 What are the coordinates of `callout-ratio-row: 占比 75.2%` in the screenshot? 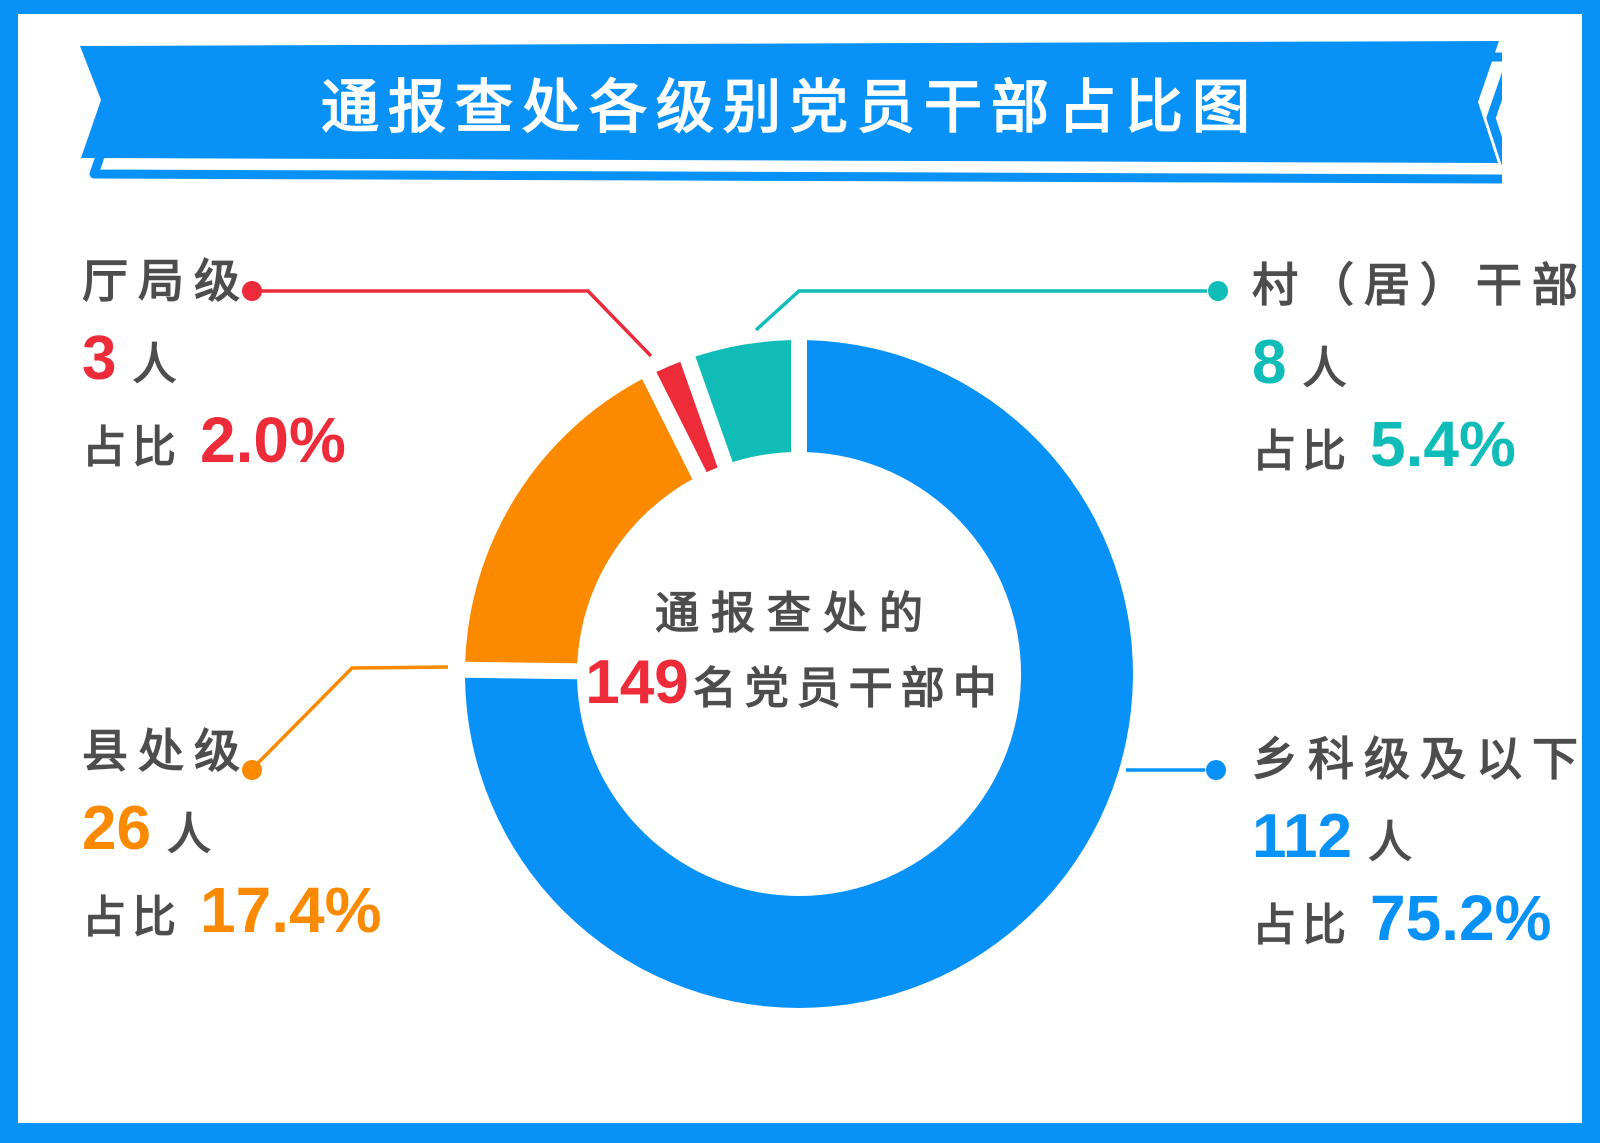 It's located at (1420, 918).